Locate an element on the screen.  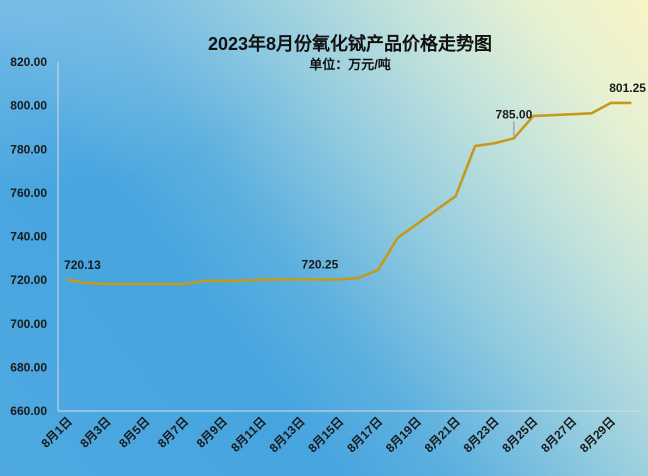
x-tick-label: 8月3日 is located at coordinates (95, 432).